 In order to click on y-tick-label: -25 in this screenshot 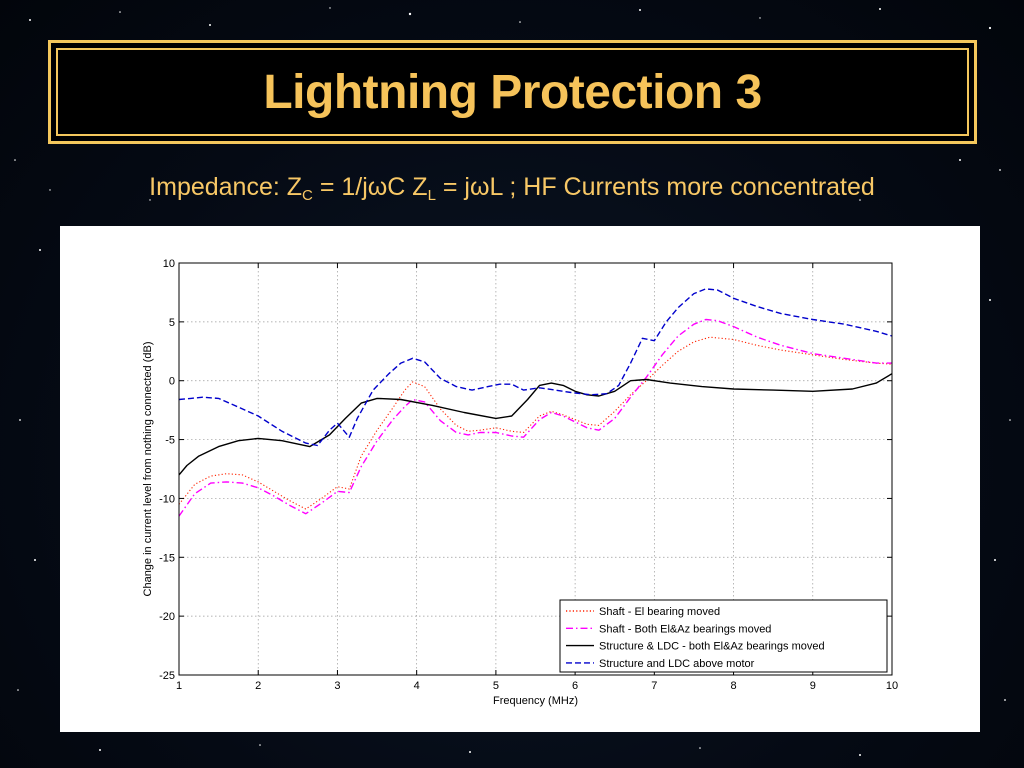, I will do `click(167, 676)`.